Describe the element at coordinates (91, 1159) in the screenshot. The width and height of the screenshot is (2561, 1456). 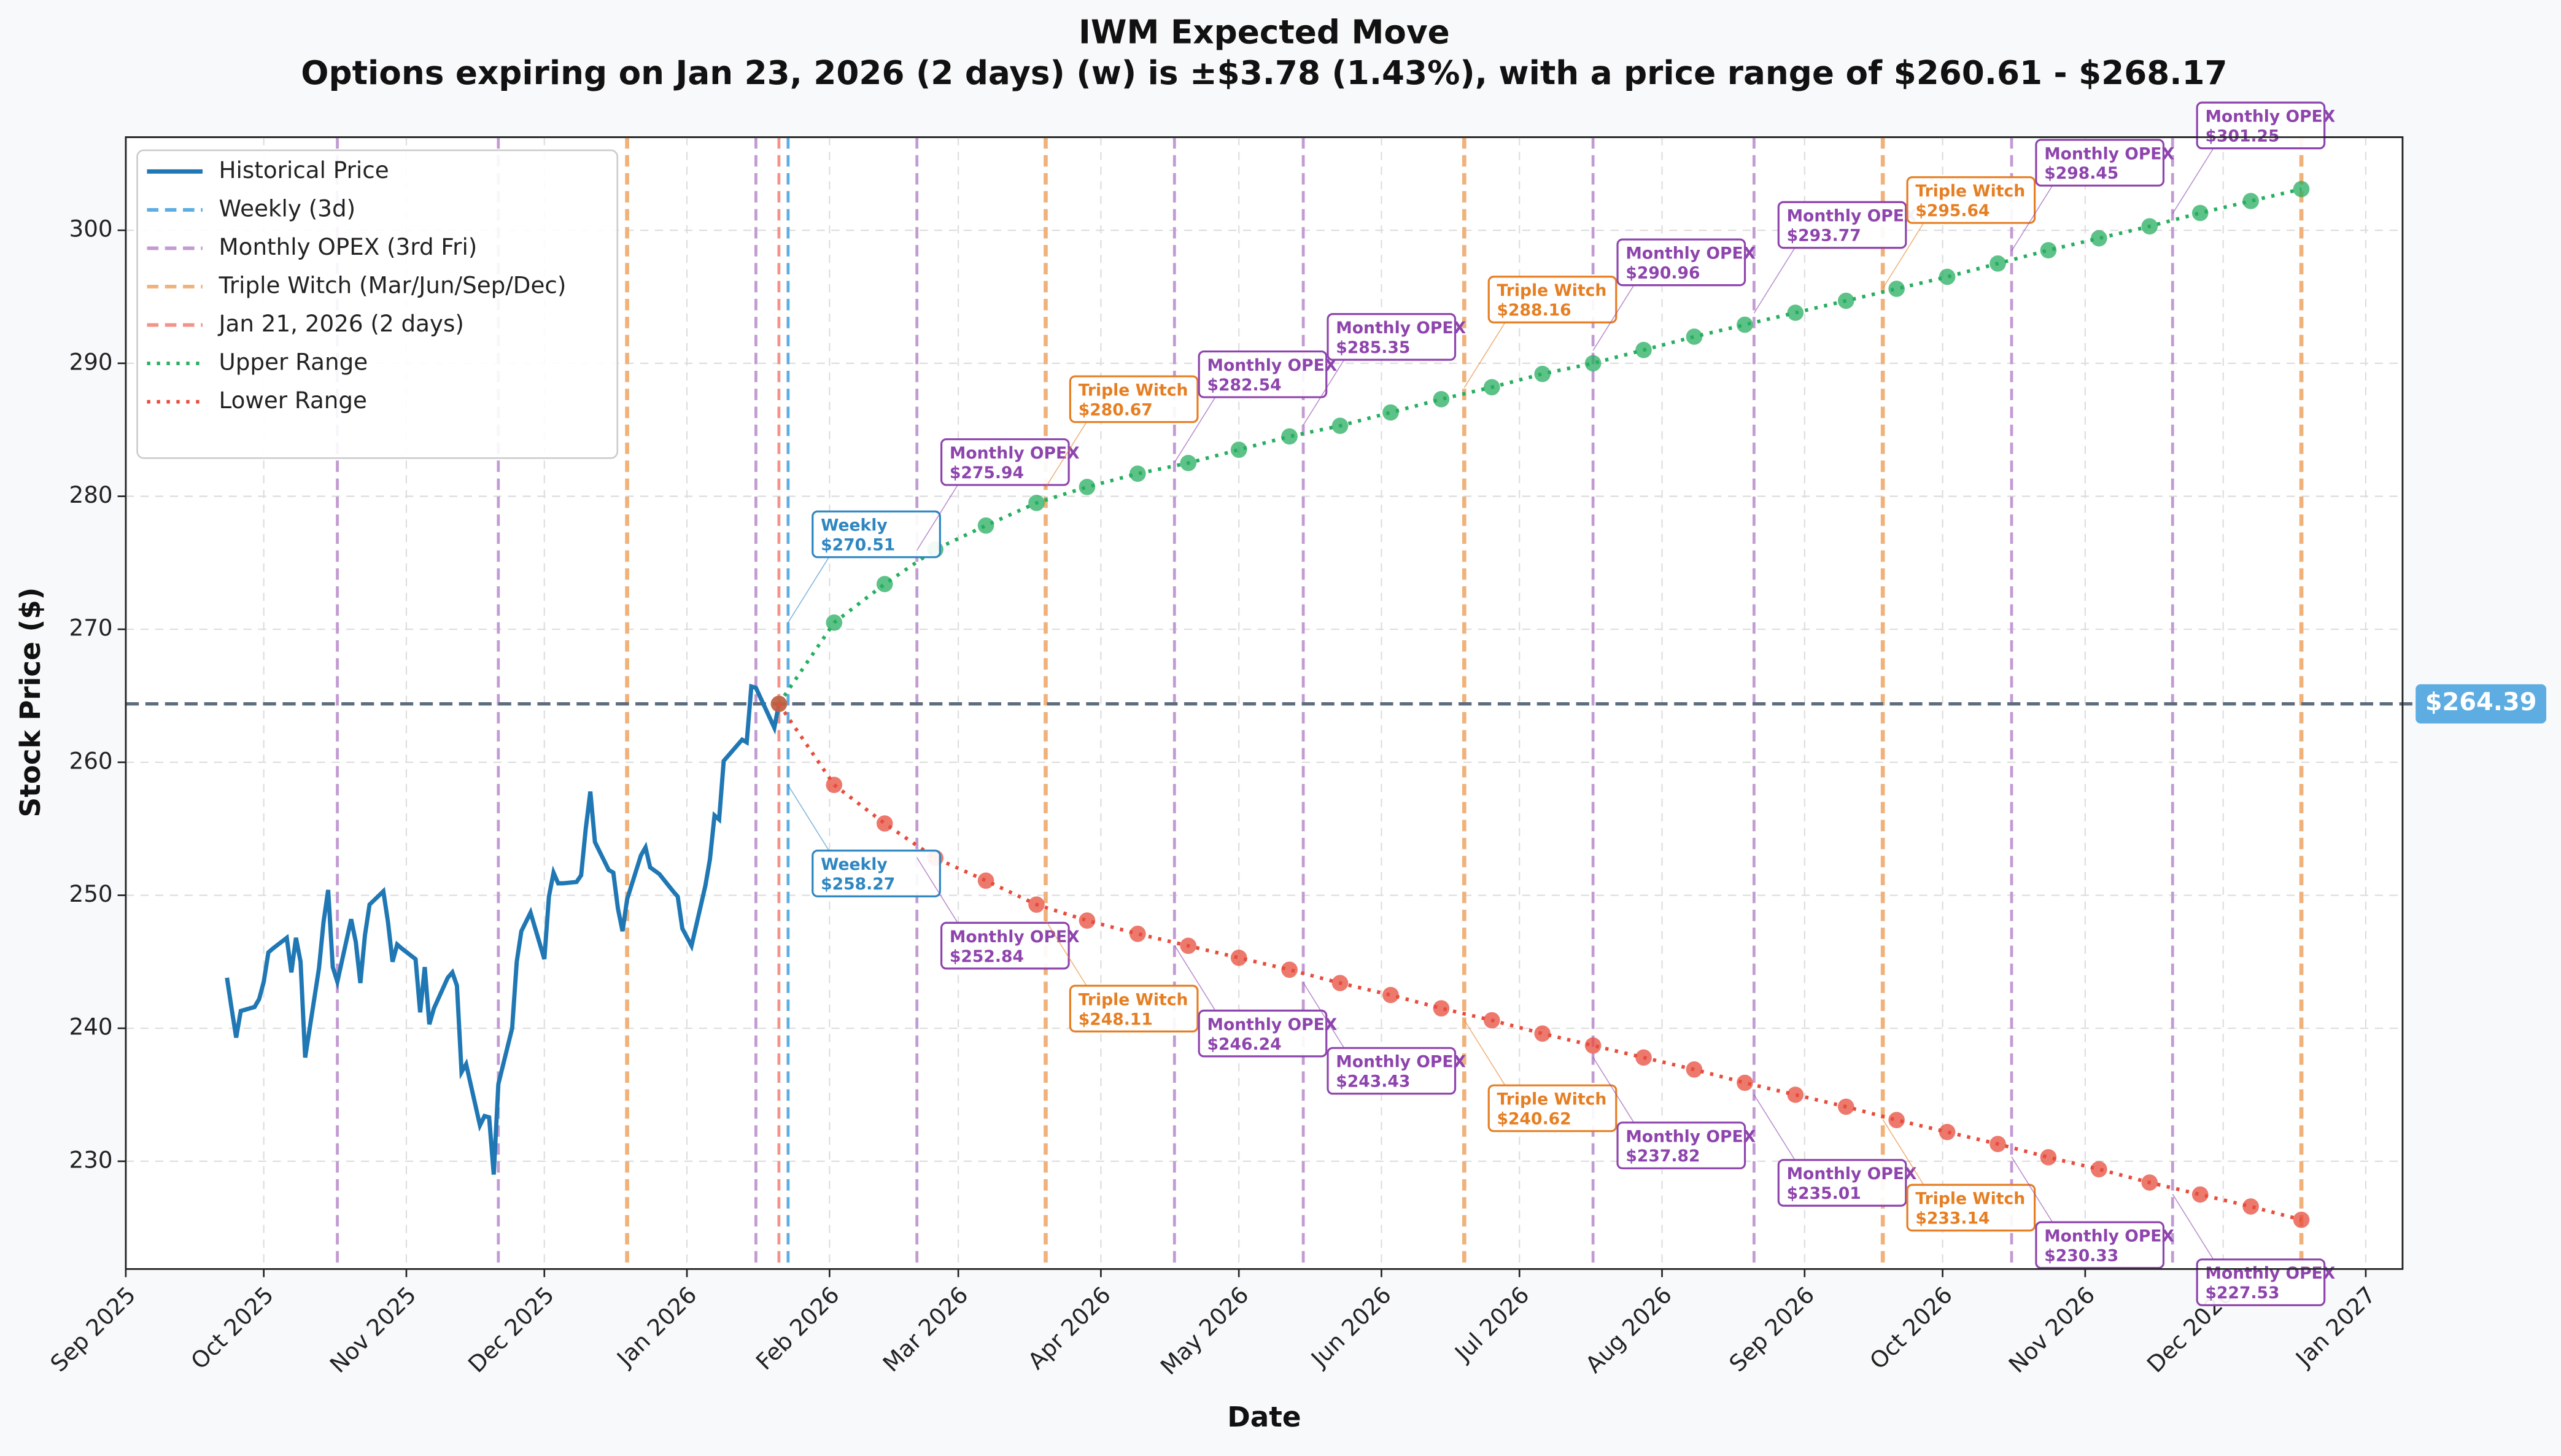
I see `y-tick-label: 230` at that location.